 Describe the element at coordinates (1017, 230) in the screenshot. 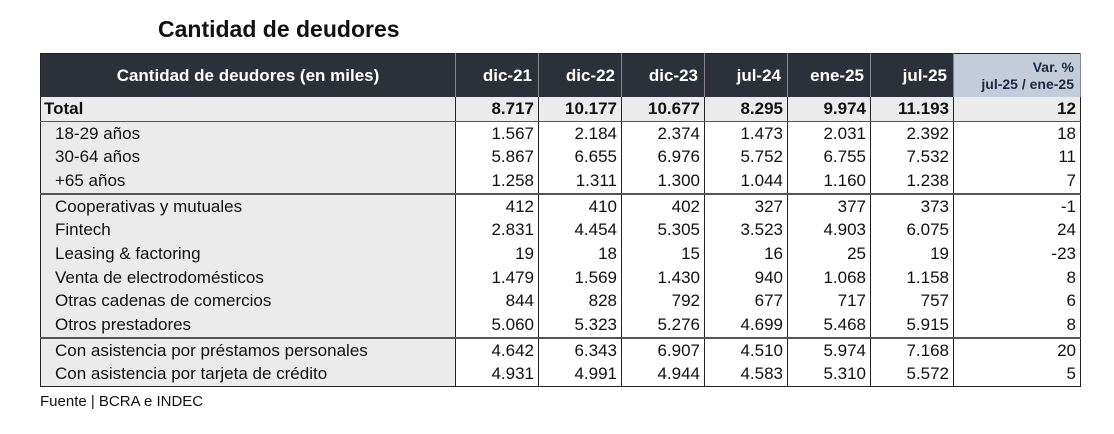

I see `cell-variation: 24` at that location.